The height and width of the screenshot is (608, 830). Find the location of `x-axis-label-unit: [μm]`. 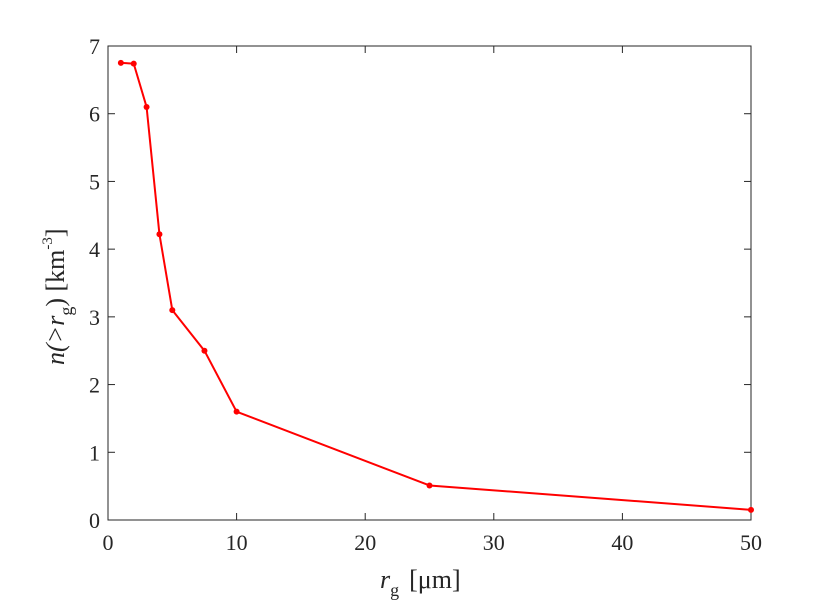

x-axis-label-unit: [μm] is located at coordinates (434, 579).